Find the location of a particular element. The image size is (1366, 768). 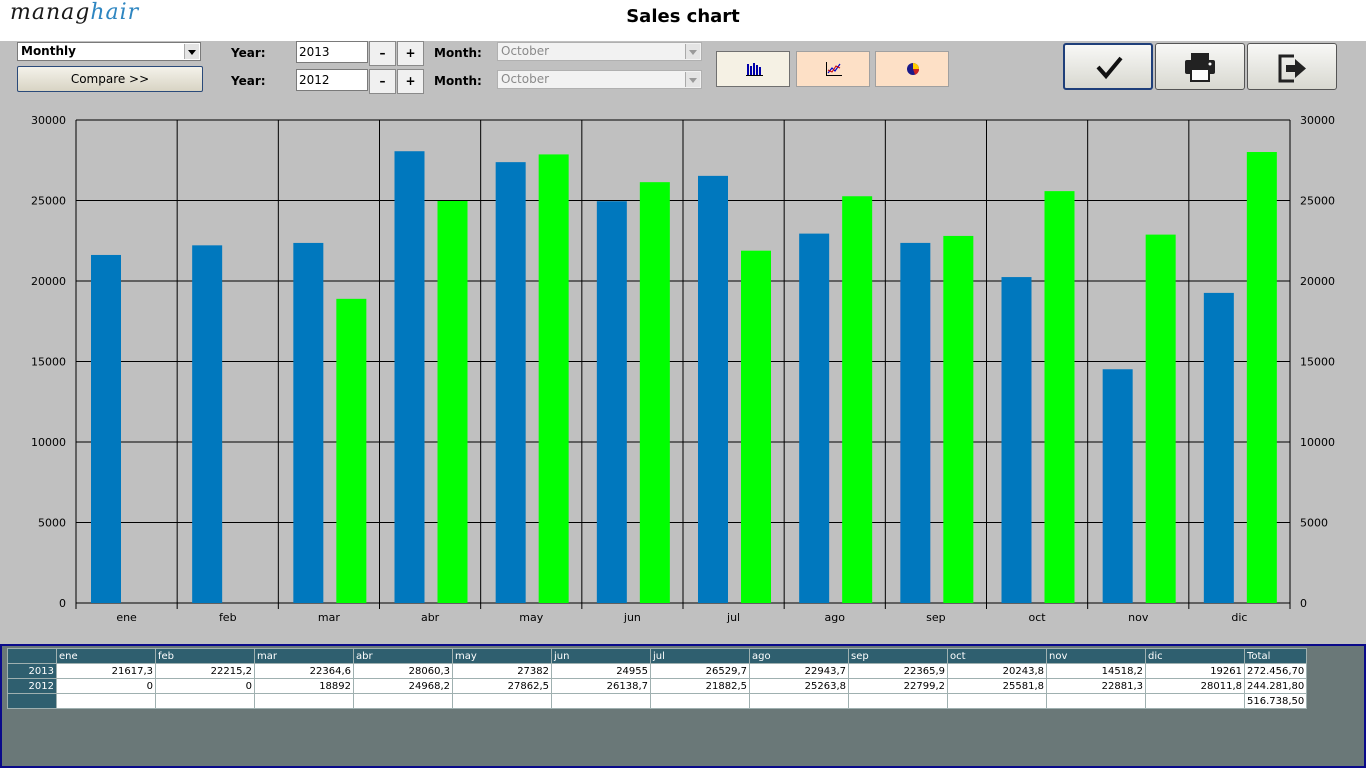

year-label-2: Year: is located at coordinates (248, 81).